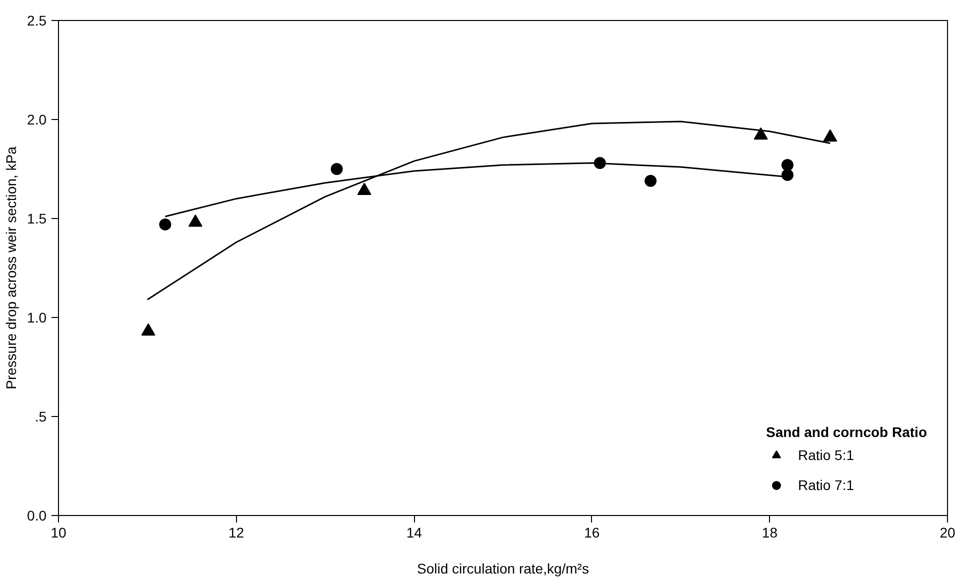  What do you see at coordinates (37, 120) in the screenshot?
I see `y-tick-label: 2.0` at bounding box center [37, 120].